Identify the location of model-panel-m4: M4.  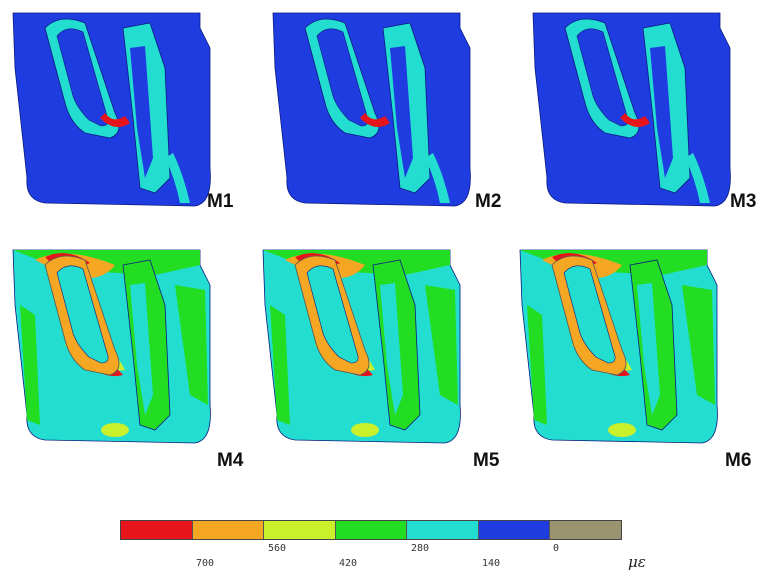
(130, 360).